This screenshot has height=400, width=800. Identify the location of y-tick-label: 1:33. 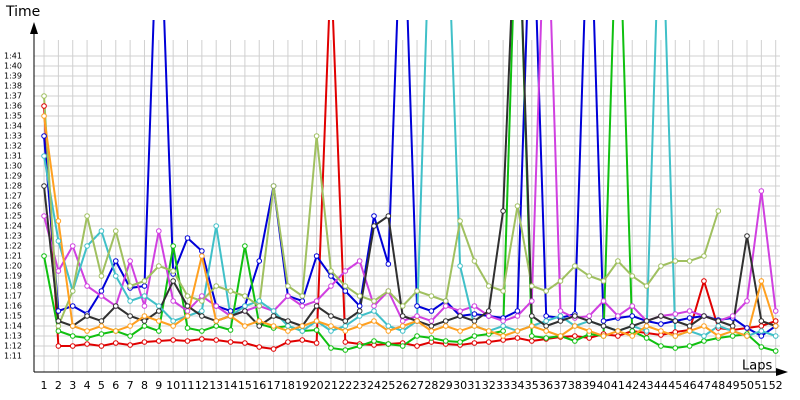
(13, 136).